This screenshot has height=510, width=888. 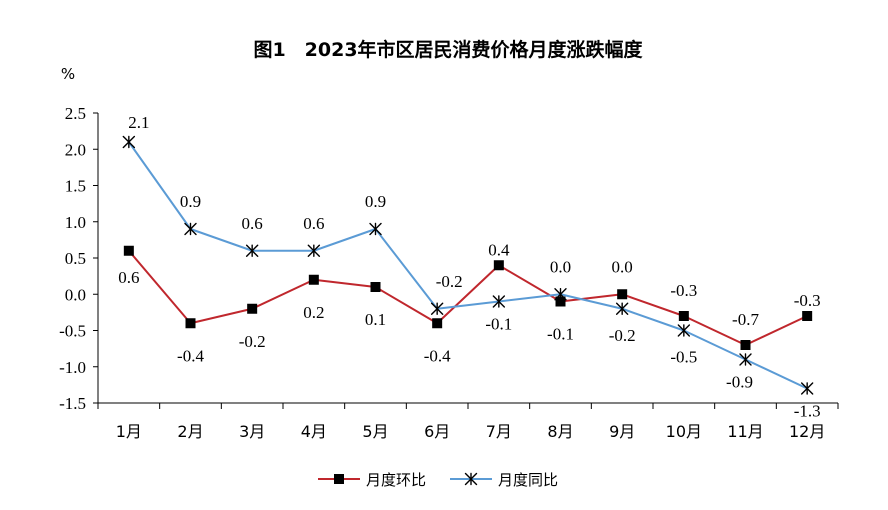 What do you see at coordinates (75, 186) in the screenshot?
I see `y-tick-label: 1.5` at bounding box center [75, 186].